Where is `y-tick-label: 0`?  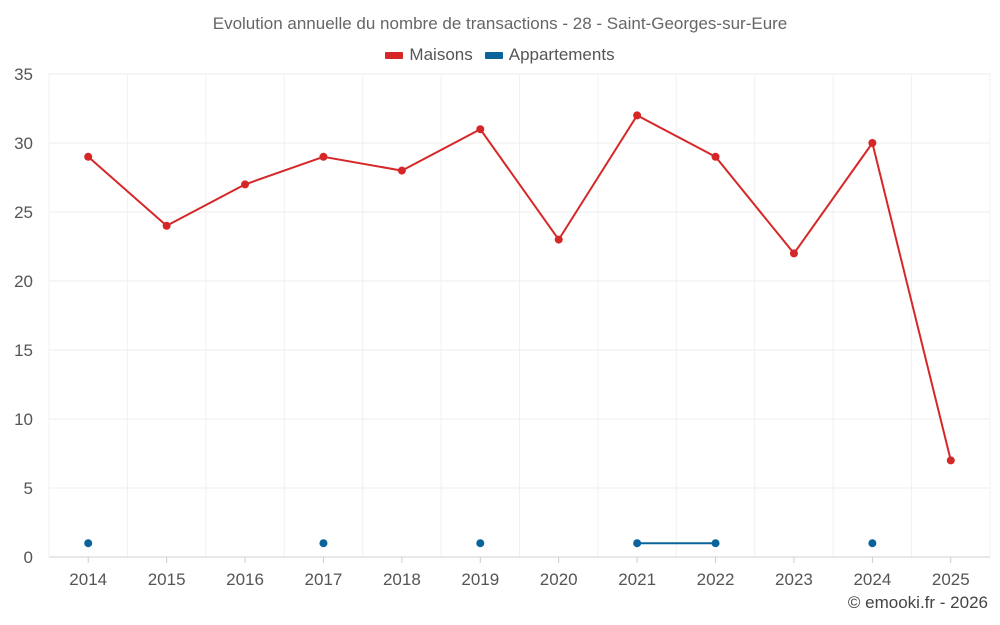
y-tick-label: 0 is located at coordinates (28, 557).